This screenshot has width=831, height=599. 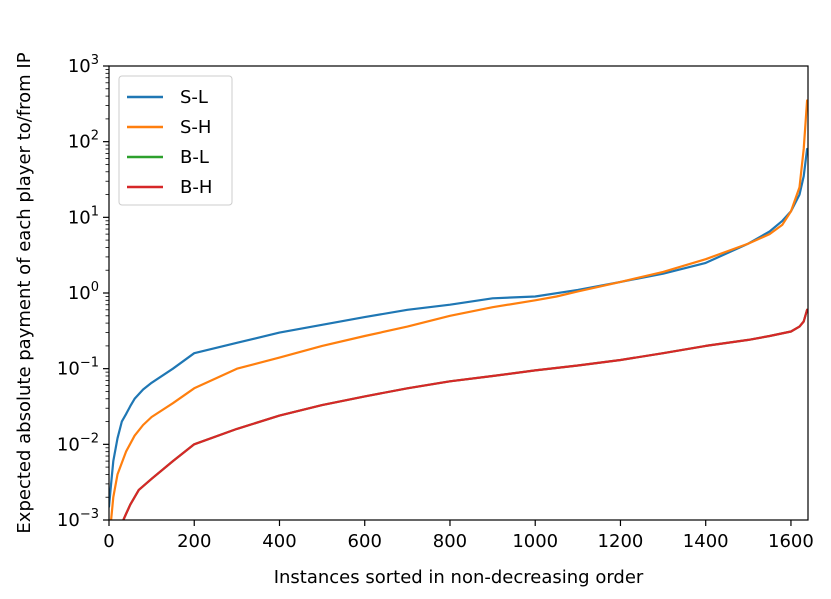 What do you see at coordinates (194, 541) in the screenshot?
I see `x-tick-label: 200` at bounding box center [194, 541].